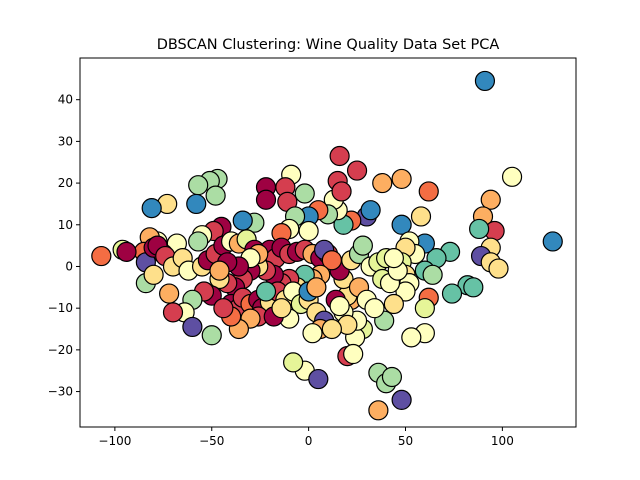  I want to click on x-axis: −100 −50 0 50 100, so click(306, 437).